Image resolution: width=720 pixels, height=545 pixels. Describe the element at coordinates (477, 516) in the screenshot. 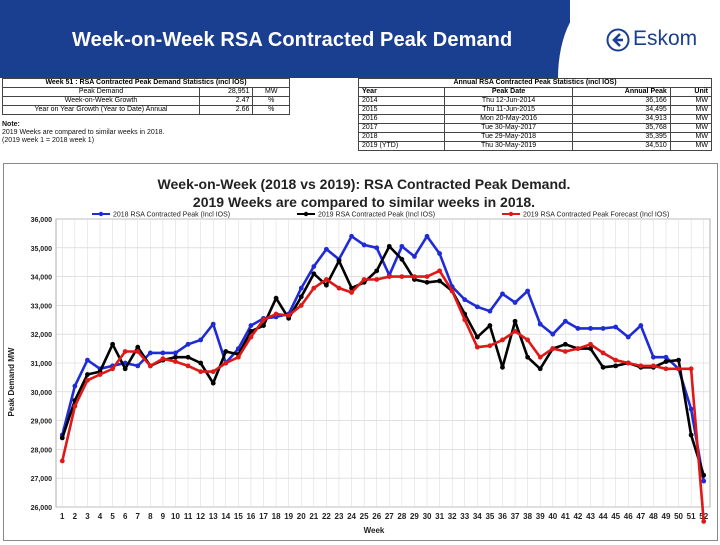

I see `x-tick-label: 34` at that location.